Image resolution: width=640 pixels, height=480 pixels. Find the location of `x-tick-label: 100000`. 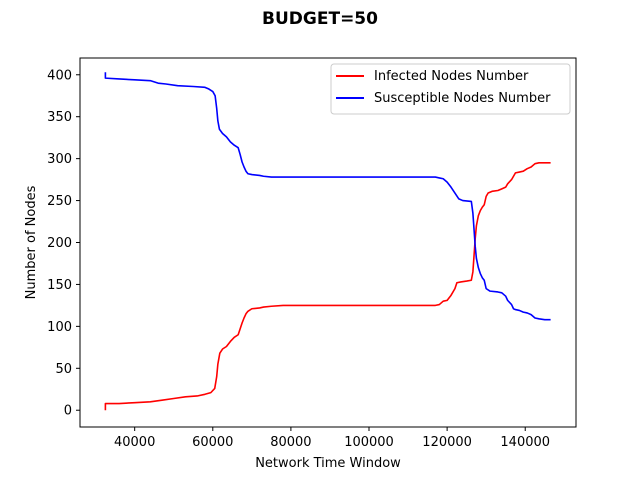

x-tick-label: 100000 is located at coordinates (369, 442).